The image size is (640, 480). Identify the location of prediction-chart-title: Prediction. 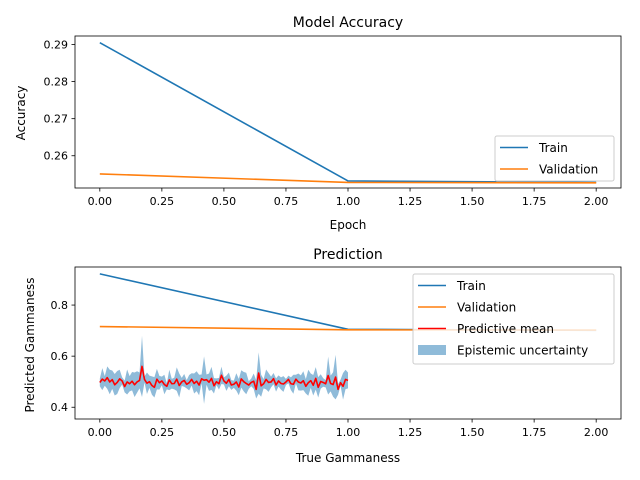
(348, 255).